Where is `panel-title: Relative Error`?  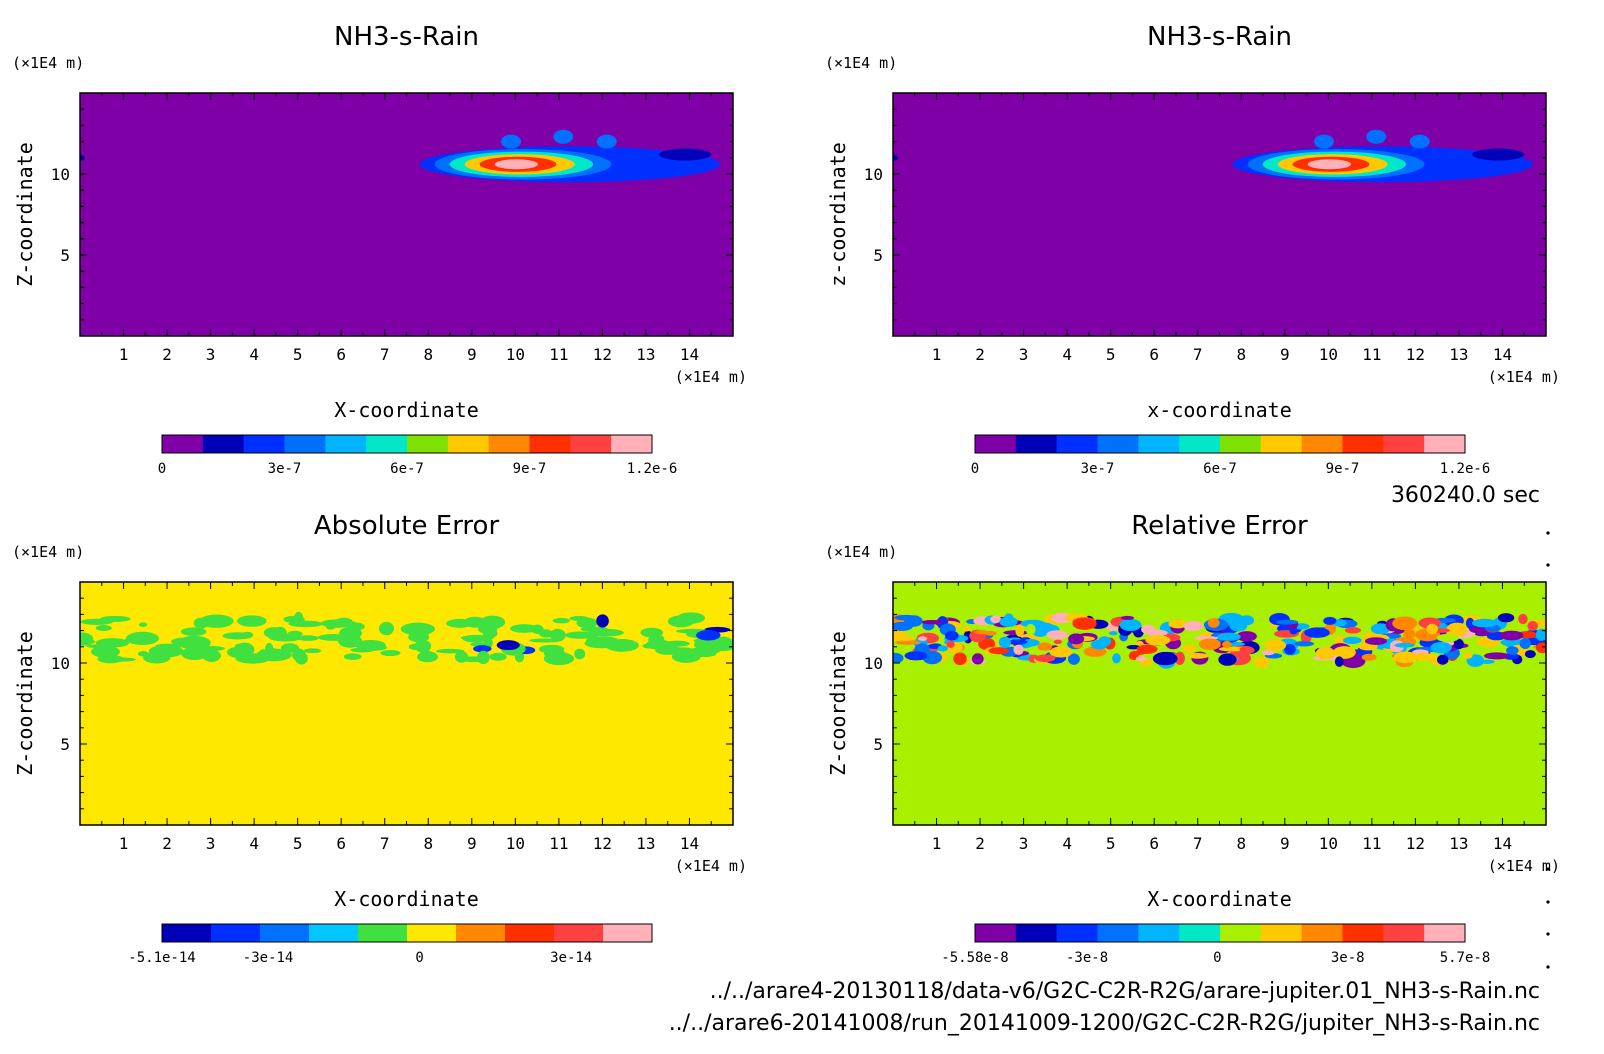 panel-title: Relative Error is located at coordinates (1219, 526).